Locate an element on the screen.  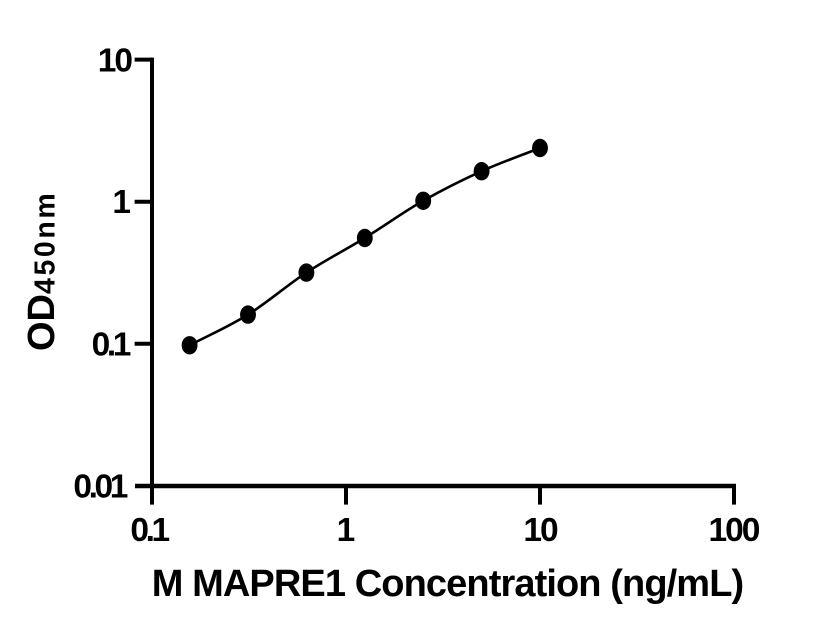
svg-text: 0.01 is located at coordinates (100, 487).